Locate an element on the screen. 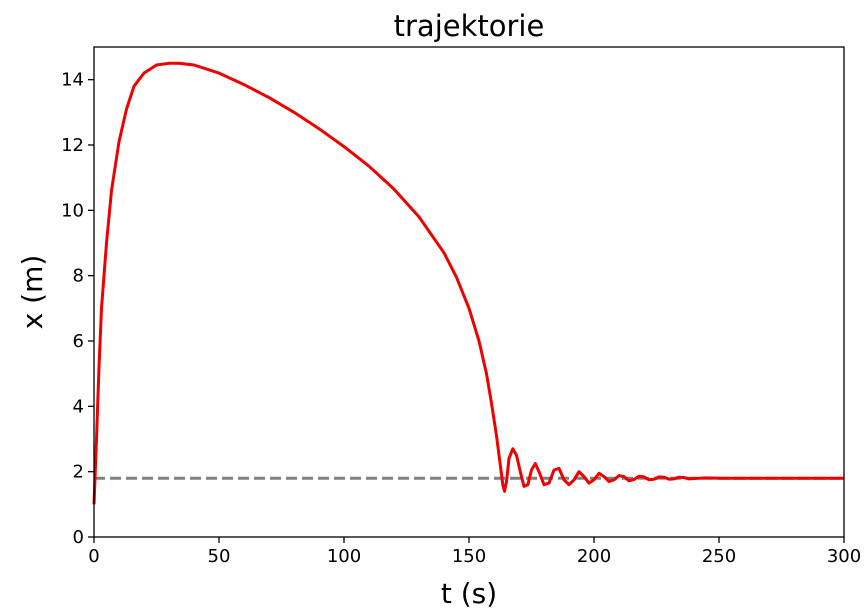 This screenshot has height=609, width=866. chart-title: trajektorie is located at coordinates (469, 26).